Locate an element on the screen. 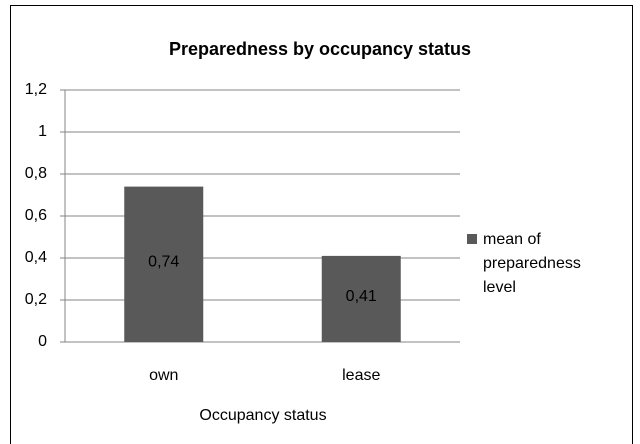 The height and width of the screenshot is (444, 640). y-tick-label: 0 is located at coordinates (42, 341).